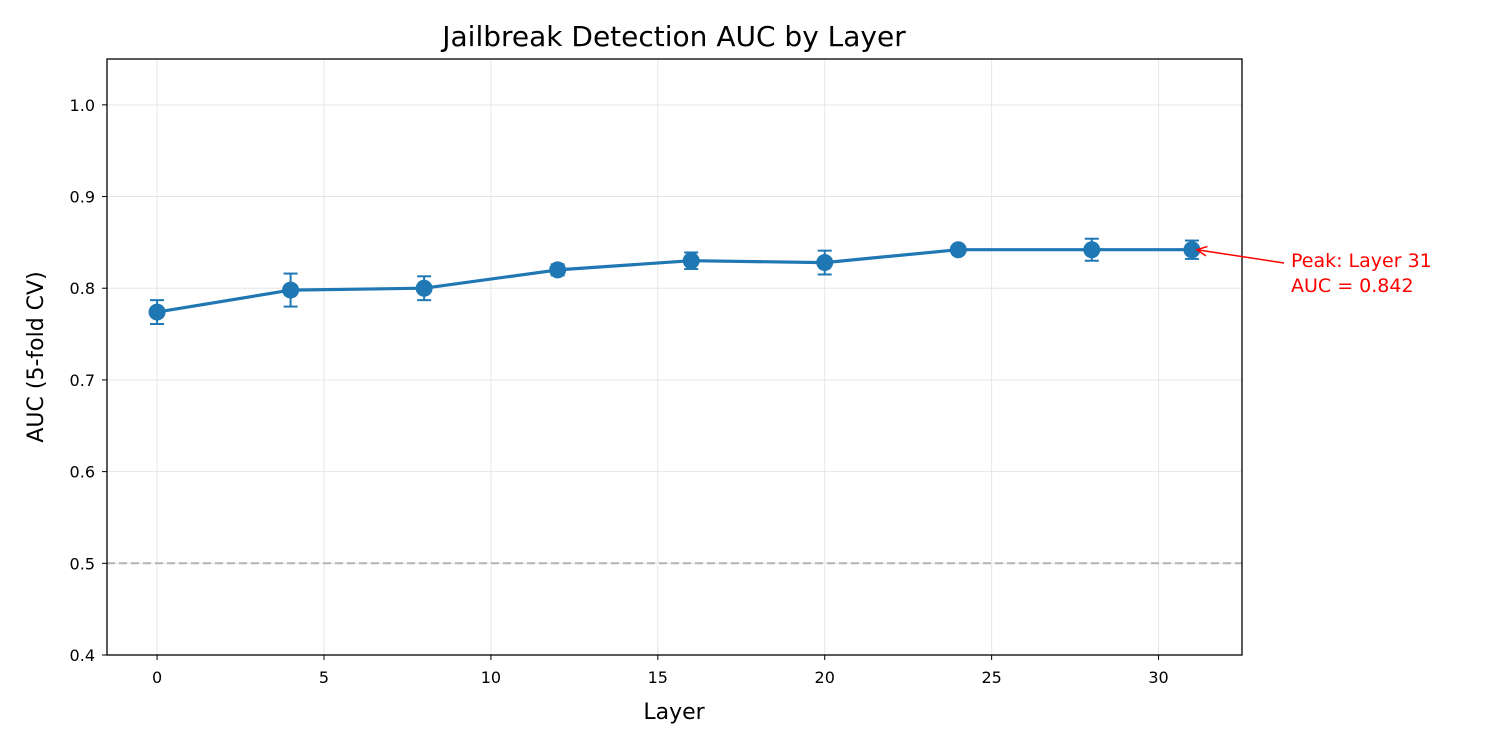 This screenshot has height=754, width=1500. What do you see at coordinates (82, 197) in the screenshot?
I see `y-tick-label: 0.9` at bounding box center [82, 197].